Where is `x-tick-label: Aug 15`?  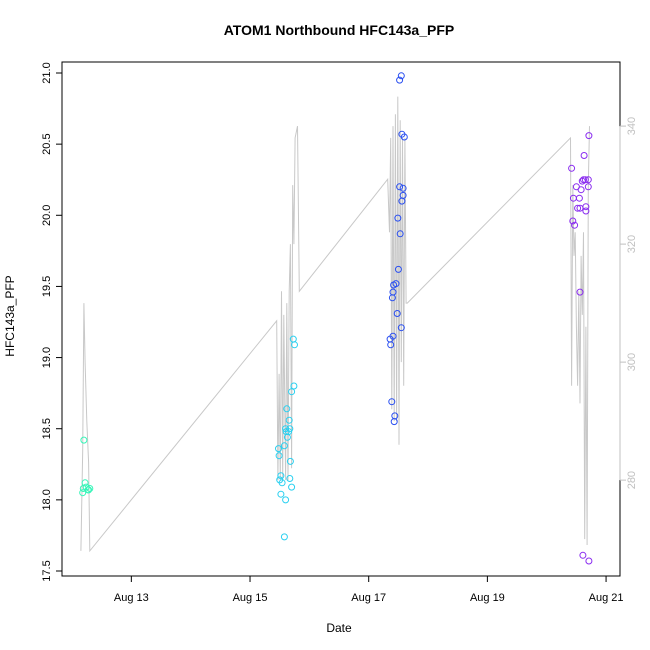 x-tick-label: Aug 15 is located at coordinates (250, 598).